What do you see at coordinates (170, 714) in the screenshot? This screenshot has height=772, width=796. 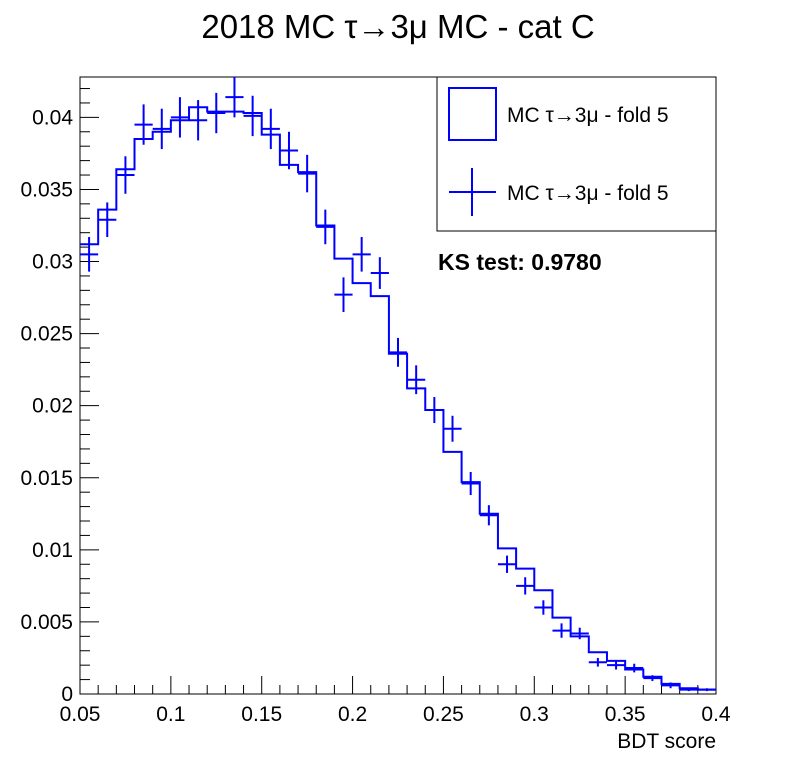 I see `x-tick-label: 0.1` at bounding box center [170, 714].